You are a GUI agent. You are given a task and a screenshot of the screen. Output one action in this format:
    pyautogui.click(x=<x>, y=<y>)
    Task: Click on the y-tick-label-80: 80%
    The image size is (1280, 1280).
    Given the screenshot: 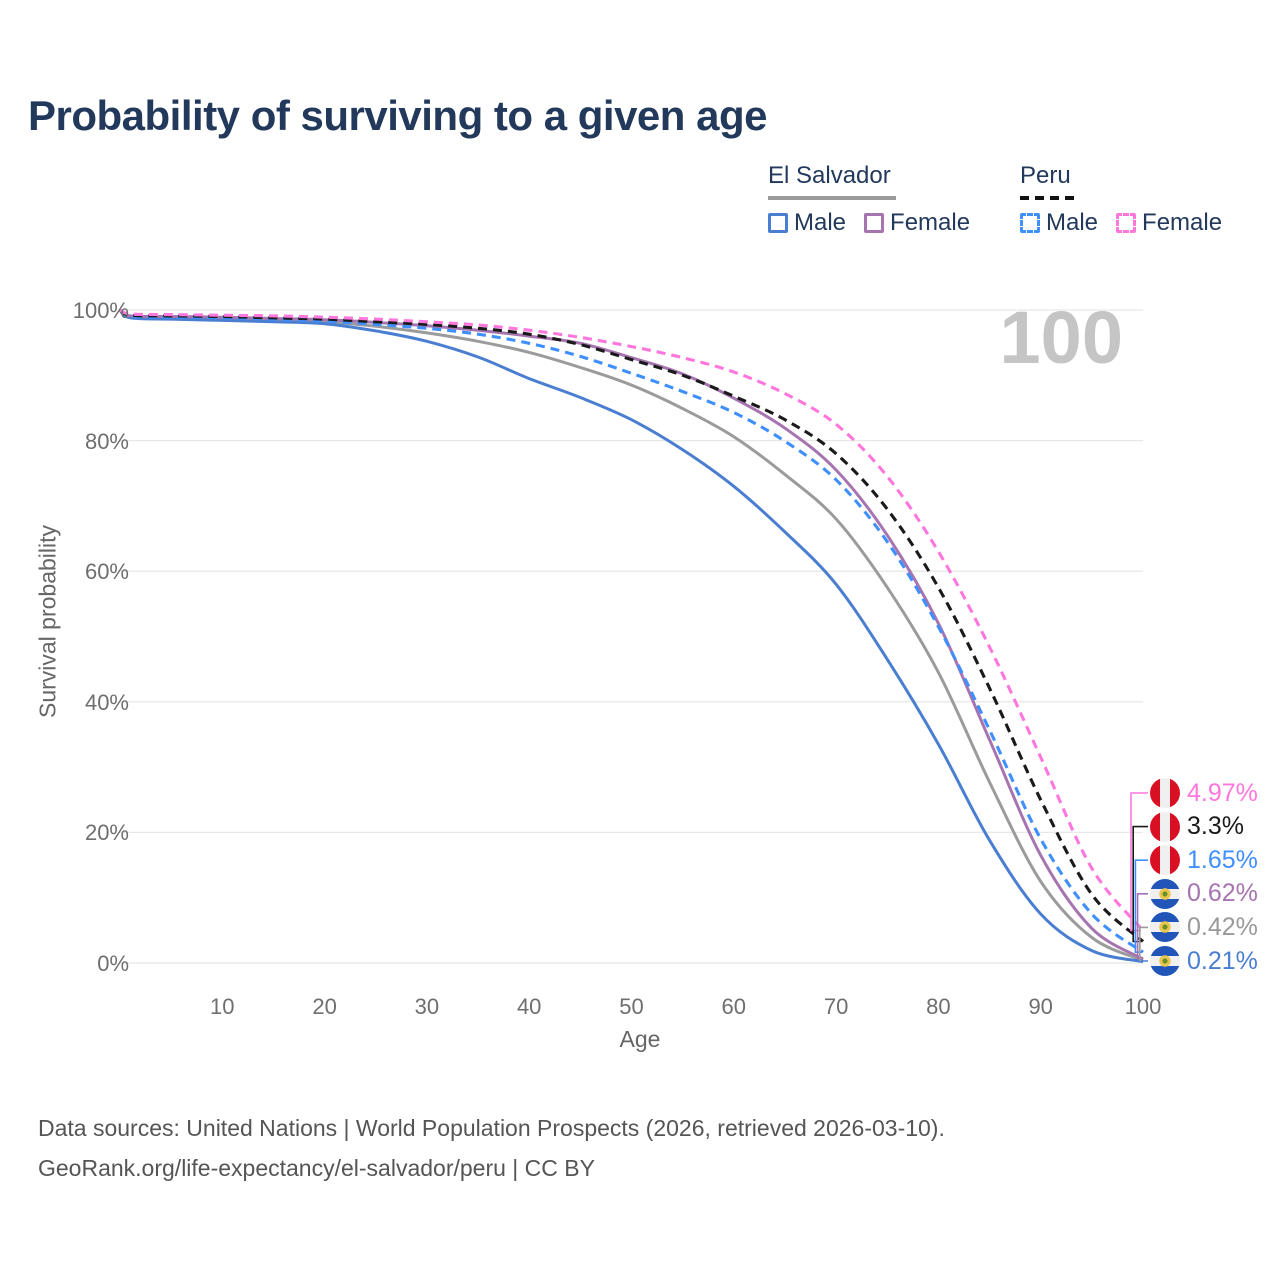 What is the action you would take?
    pyautogui.click(x=106, y=441)
    